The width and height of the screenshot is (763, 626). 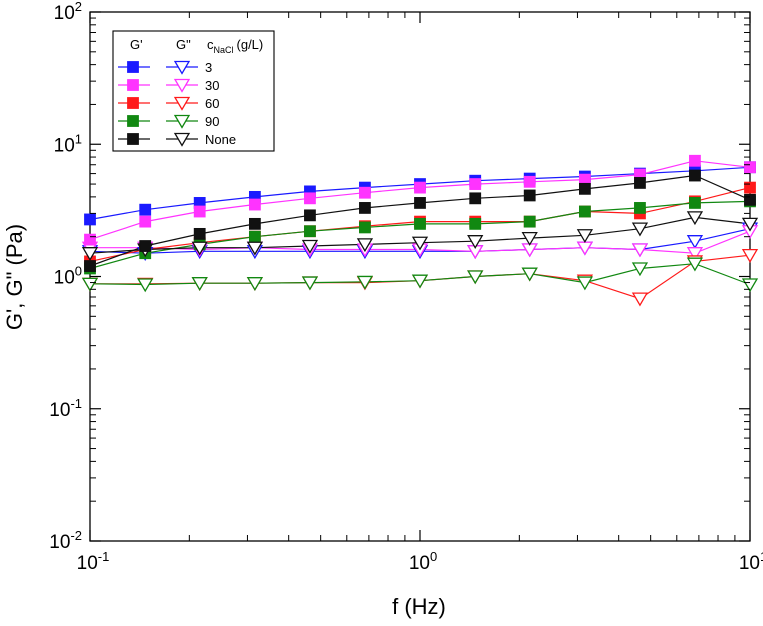 I want to click on legend-box, so click(x=193, y=91).